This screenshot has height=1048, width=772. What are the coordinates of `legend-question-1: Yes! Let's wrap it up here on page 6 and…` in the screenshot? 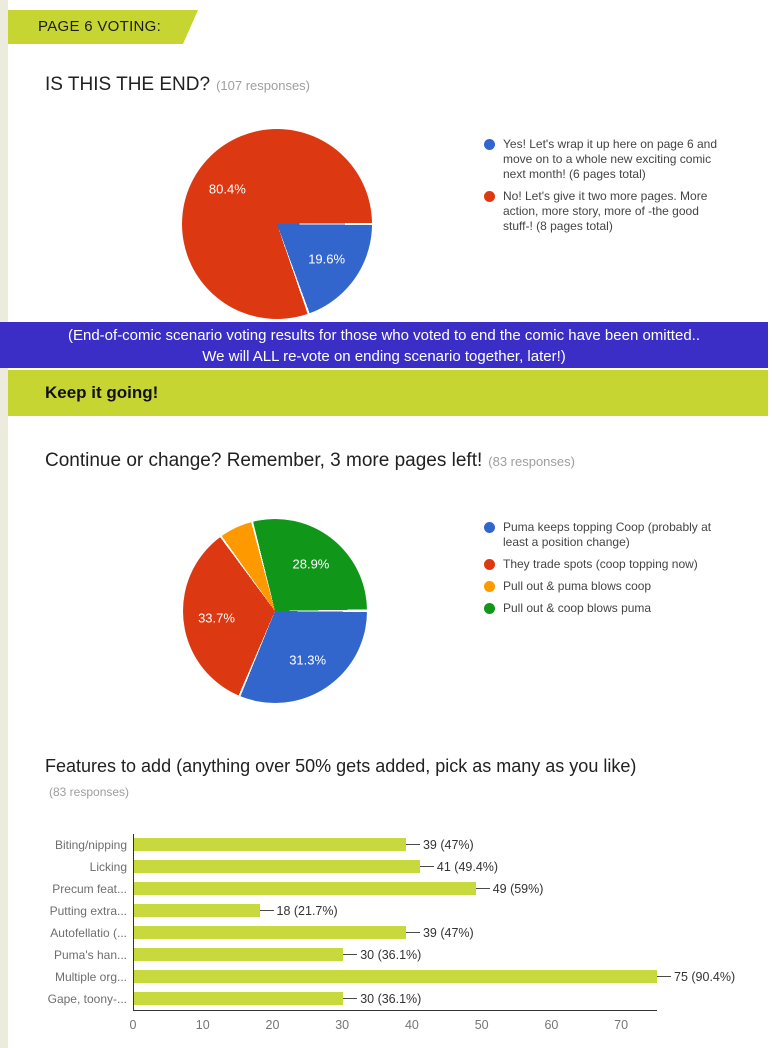 It's located at (615, 189).